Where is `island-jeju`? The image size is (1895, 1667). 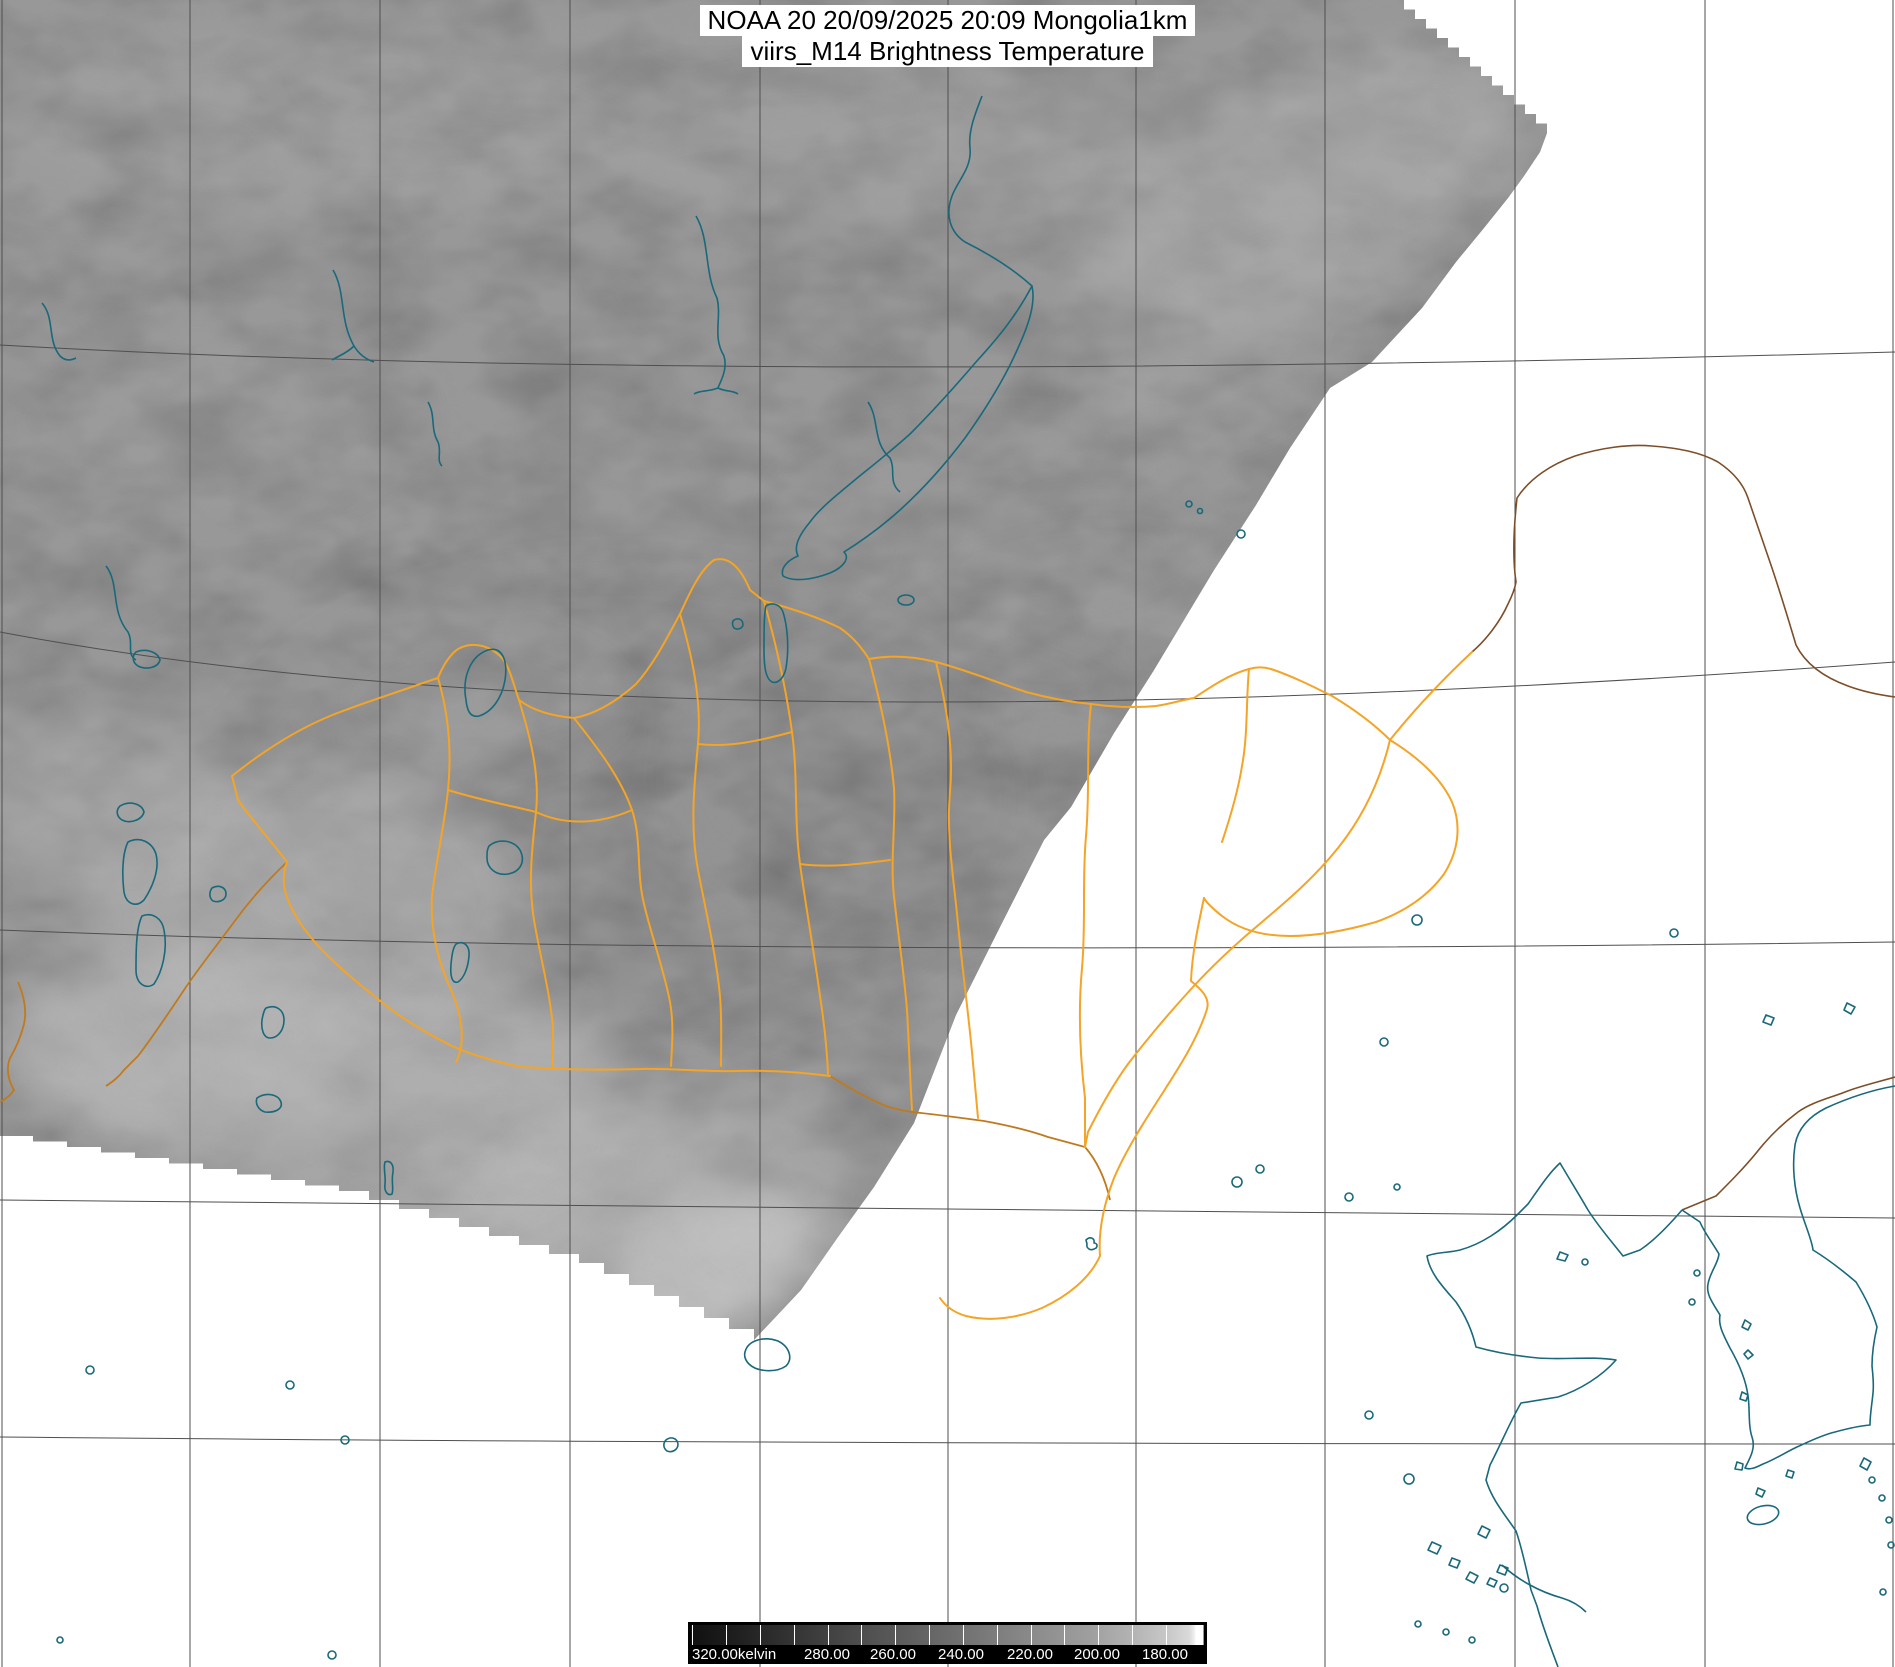
island-jeju is located at coordinates (1763, 1515).